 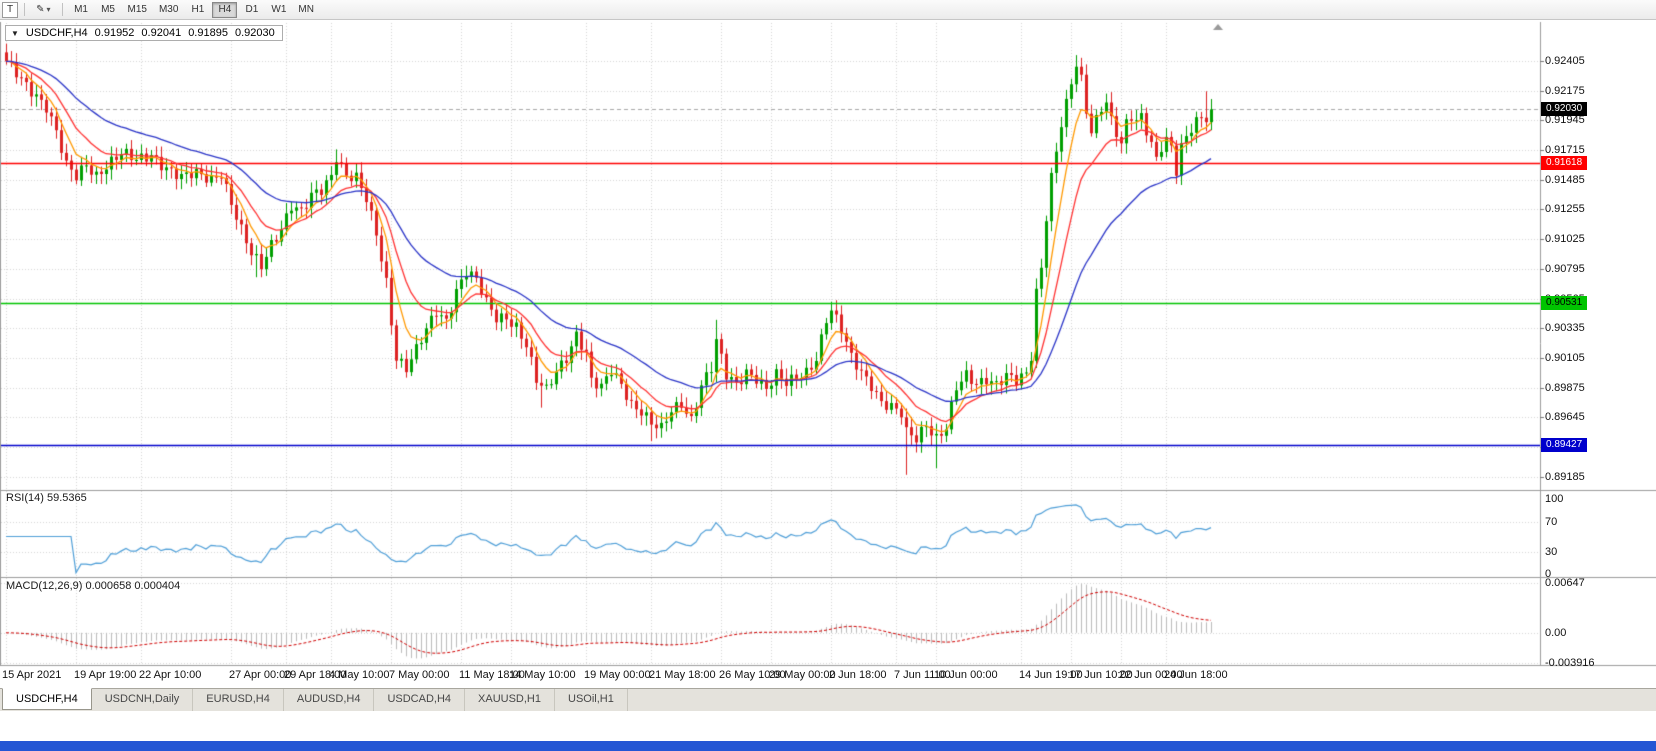 What do you see at coordinates (591, 700) in the screenshot?
I see `chart-tab-usoil-h1: USOil,H1` at bounding box center [591, 700].